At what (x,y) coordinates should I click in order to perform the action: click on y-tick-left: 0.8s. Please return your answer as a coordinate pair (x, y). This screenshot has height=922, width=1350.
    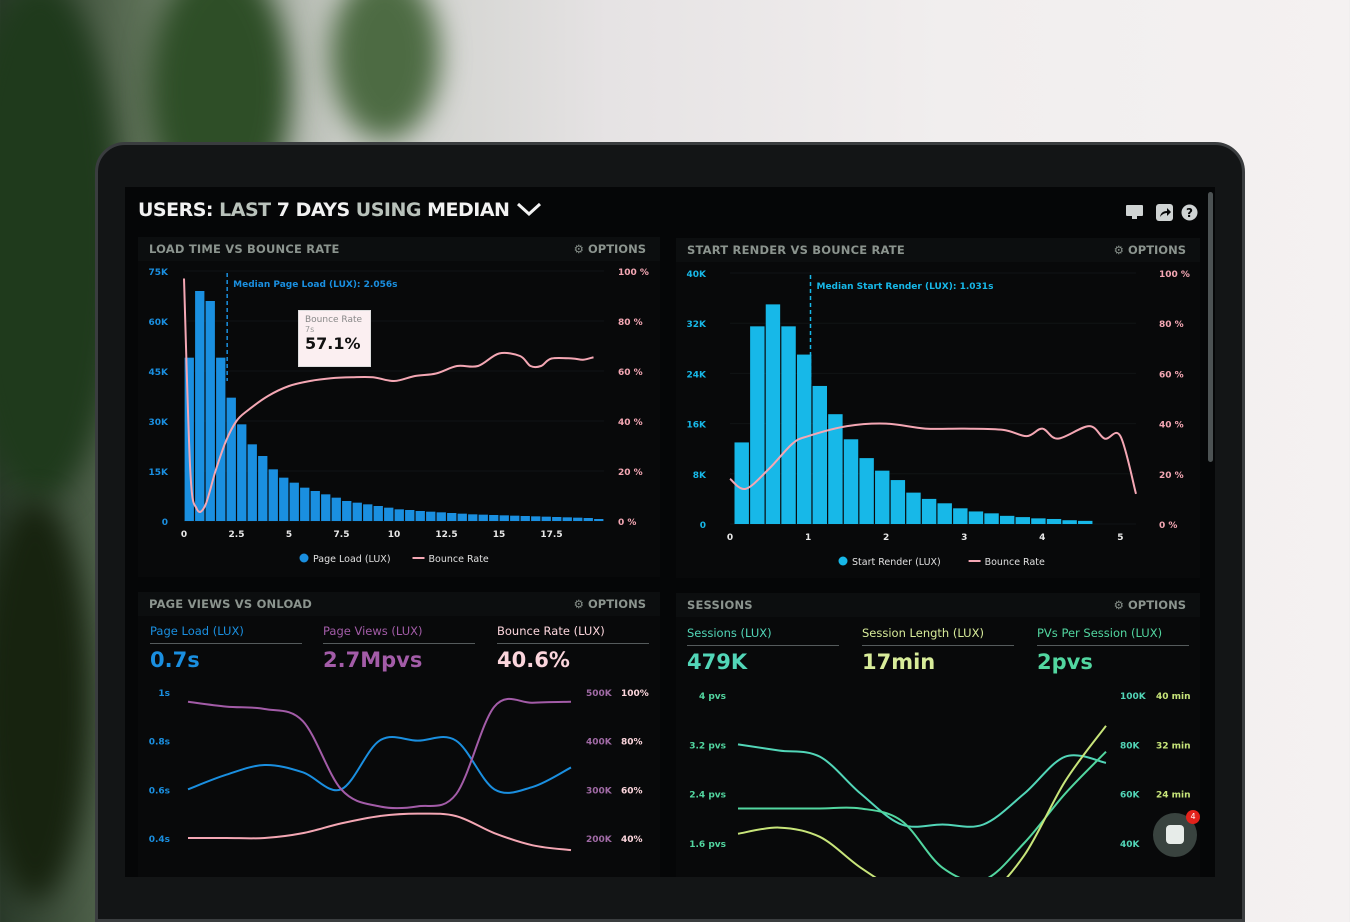
    Looking at the image, I should click on (159, 743).